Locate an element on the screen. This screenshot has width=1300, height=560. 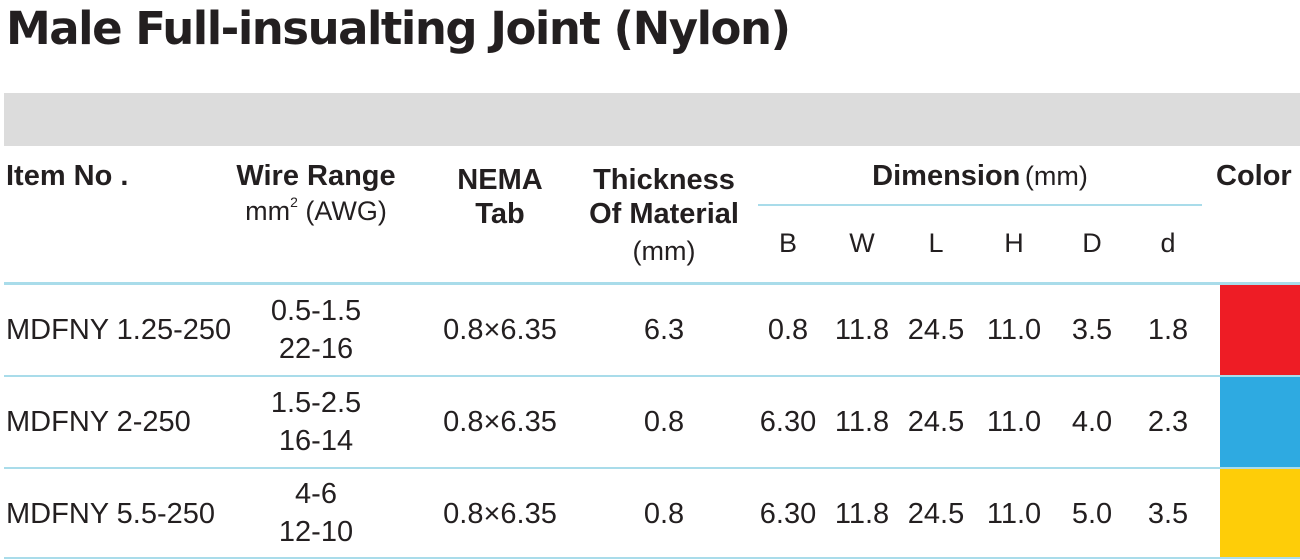
header-wire-range: Wire Range is located at coordinates (316, 176).